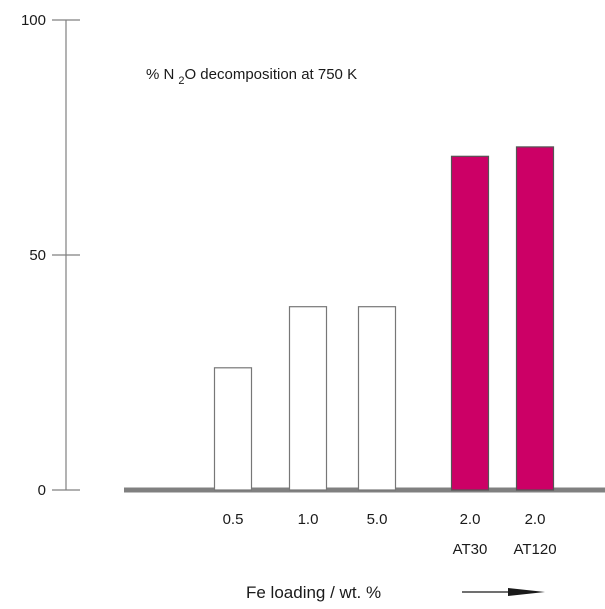 This screenshot has width=605, height=609. What do you see at coordinates (50, 255) in the screenshot?
I see `y-ticks: 0 50 100` at bounding box center [50, 255].